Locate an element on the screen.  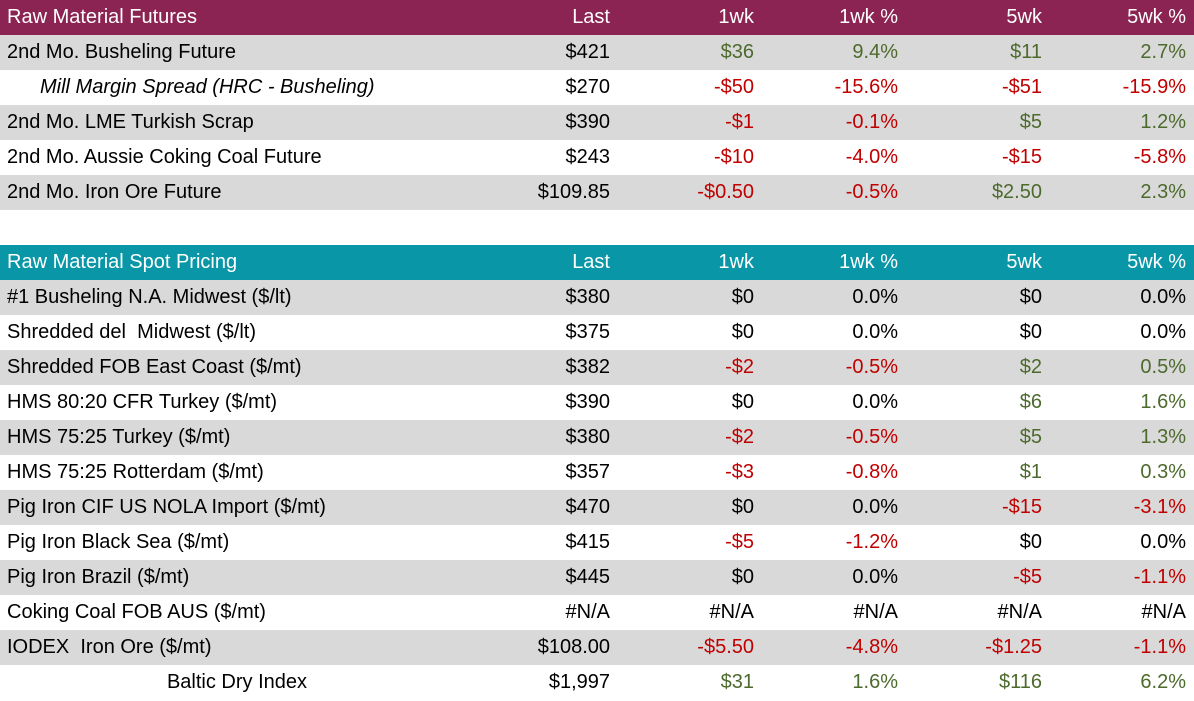
cell-1wk: -$3 is located at coordinates (739, 472).